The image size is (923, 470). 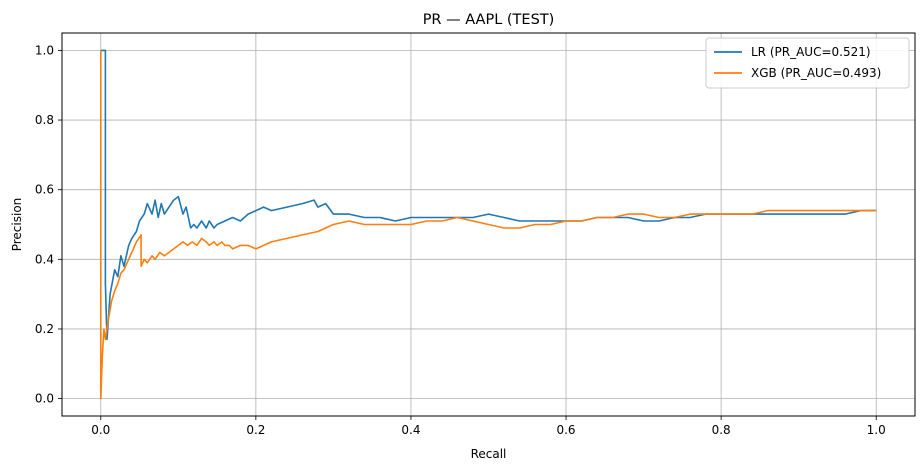 What do you see at coordinates (100, 430) in the screenshot?
I see `x-tick-label: 0.0` at bounding box center [100, 430].